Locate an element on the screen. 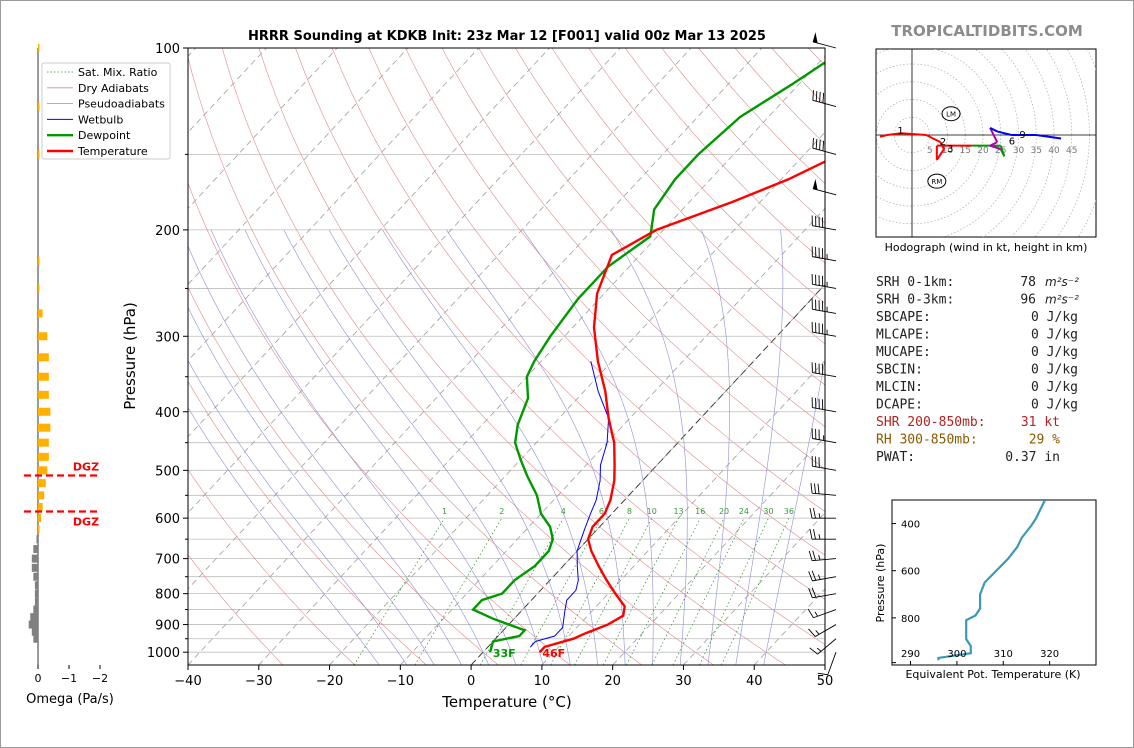 The image size is (1134, 748). index-label: SHR 200-850mb: is located at coordinates (931, 422).